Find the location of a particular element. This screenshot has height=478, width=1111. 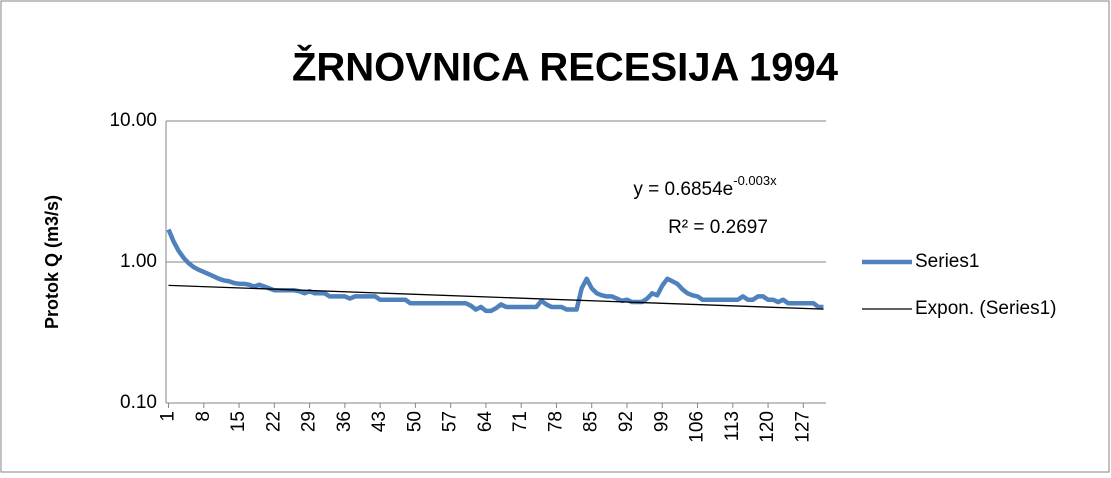

x-tick-label: 92 is located at coordinates (626, 421).